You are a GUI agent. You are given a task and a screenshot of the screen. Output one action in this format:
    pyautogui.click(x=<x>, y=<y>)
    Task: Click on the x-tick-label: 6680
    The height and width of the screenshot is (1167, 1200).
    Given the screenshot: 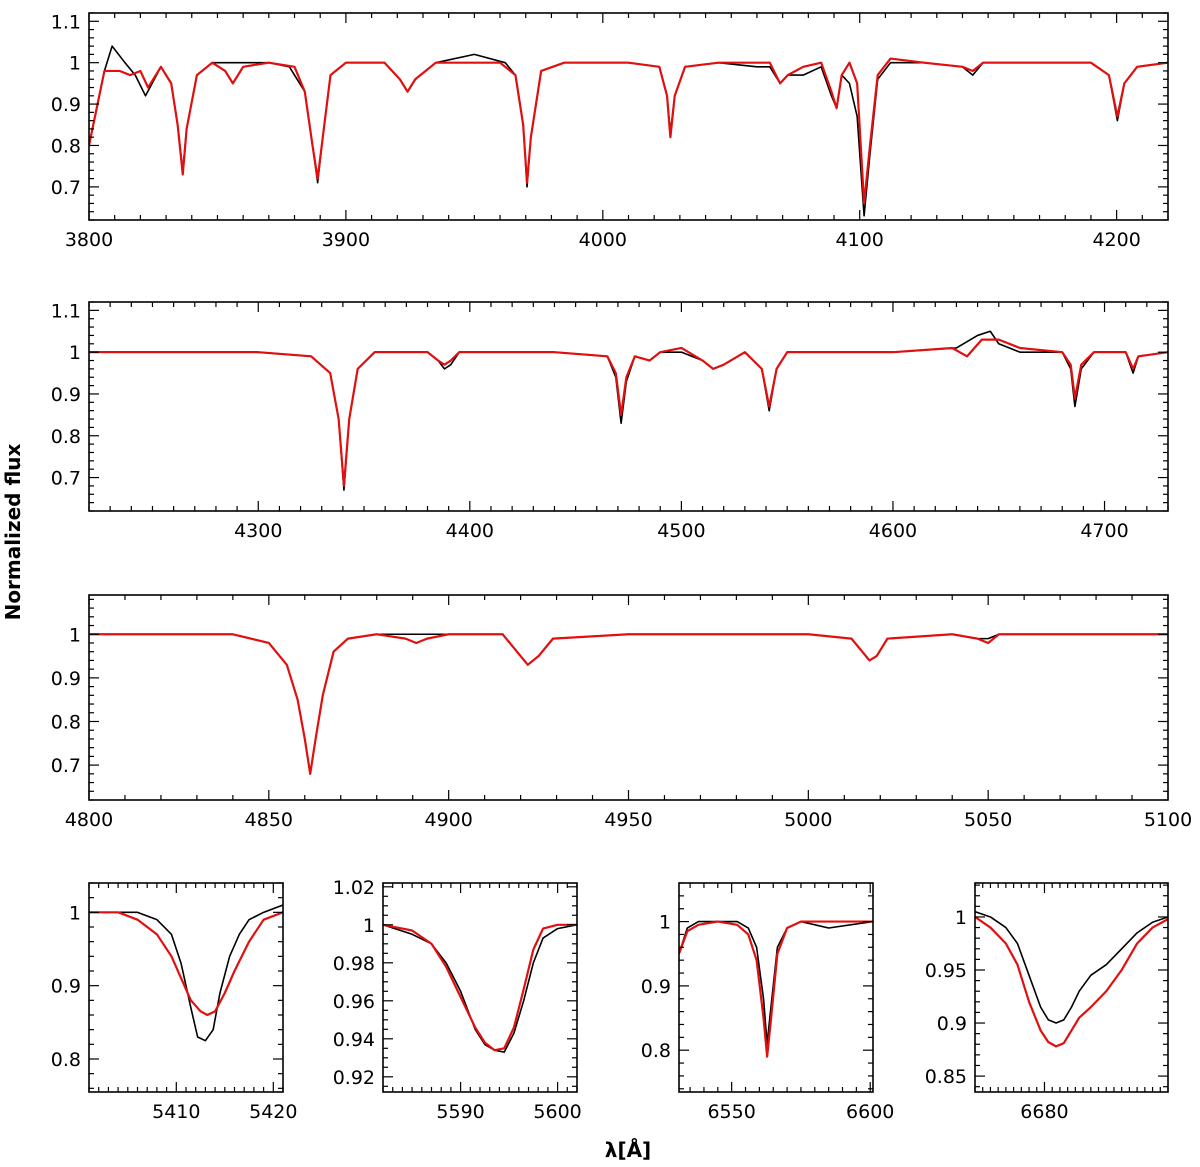 What is the action you would take?
    pyautogui.click(x=1044, y=1112)
    